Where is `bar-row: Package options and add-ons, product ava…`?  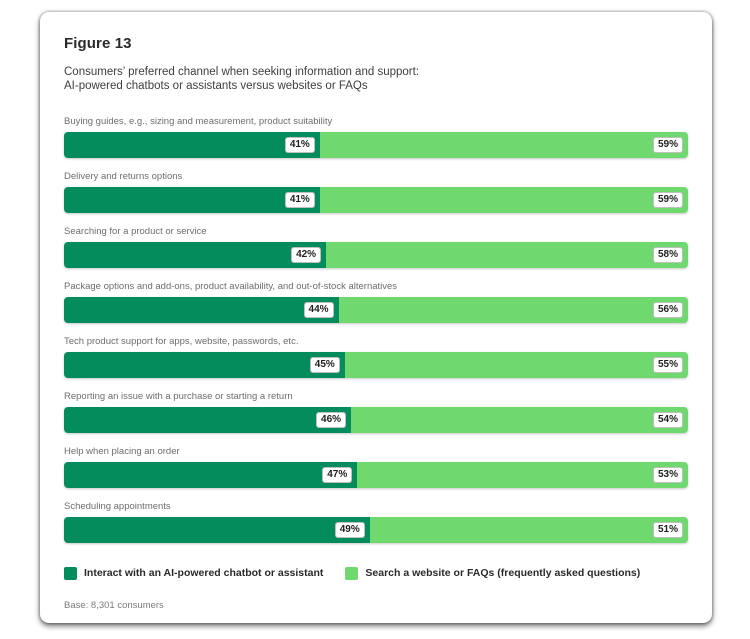 bar-row: Package options and add-ons, product ava… is located at coordinates (376, 302).